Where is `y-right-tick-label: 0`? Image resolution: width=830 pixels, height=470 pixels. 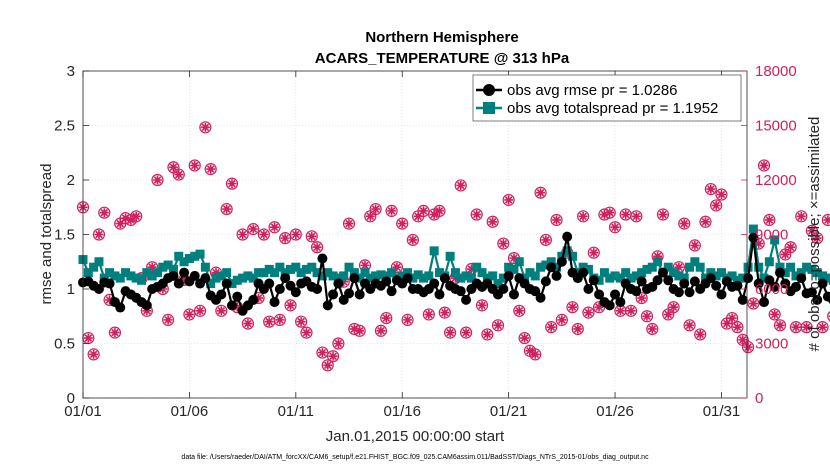 y-right-tick-label: 0 is located at coordinates (759, 398).